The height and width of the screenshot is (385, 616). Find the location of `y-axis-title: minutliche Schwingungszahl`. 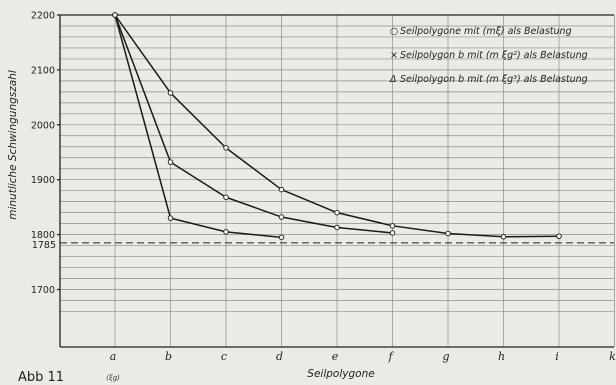

y-axis-title: minutliche Schwingungszahl is located at coordinates (13, 145).